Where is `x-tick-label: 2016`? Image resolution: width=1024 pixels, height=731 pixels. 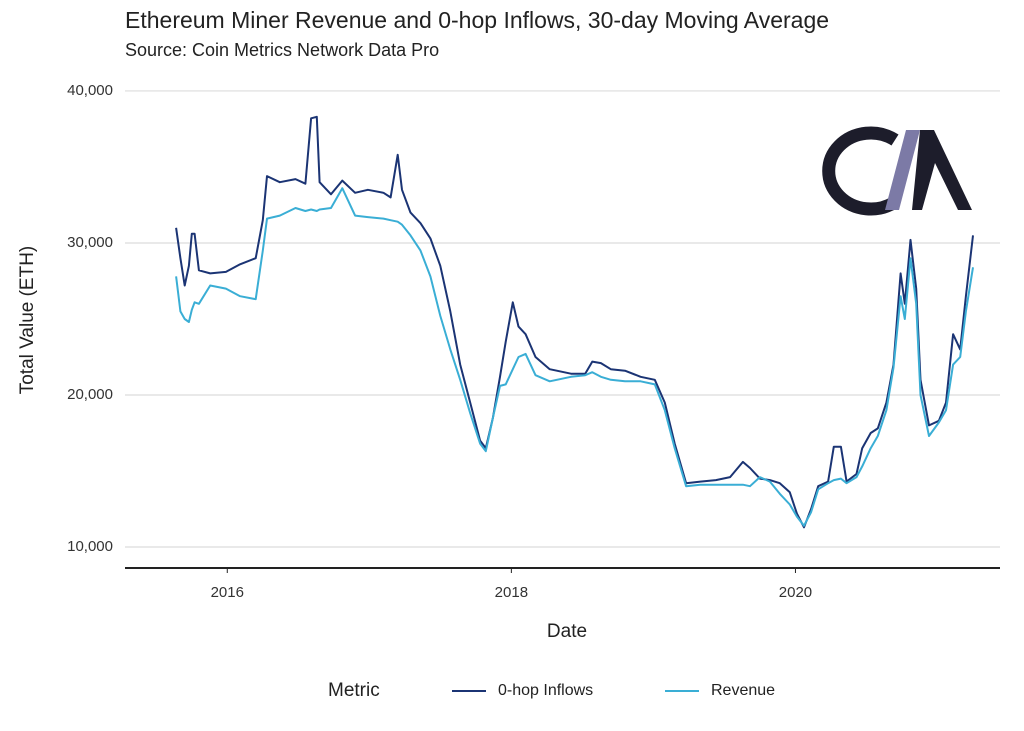 x-tick-label: 2016 is located at coordinates (227, 592).